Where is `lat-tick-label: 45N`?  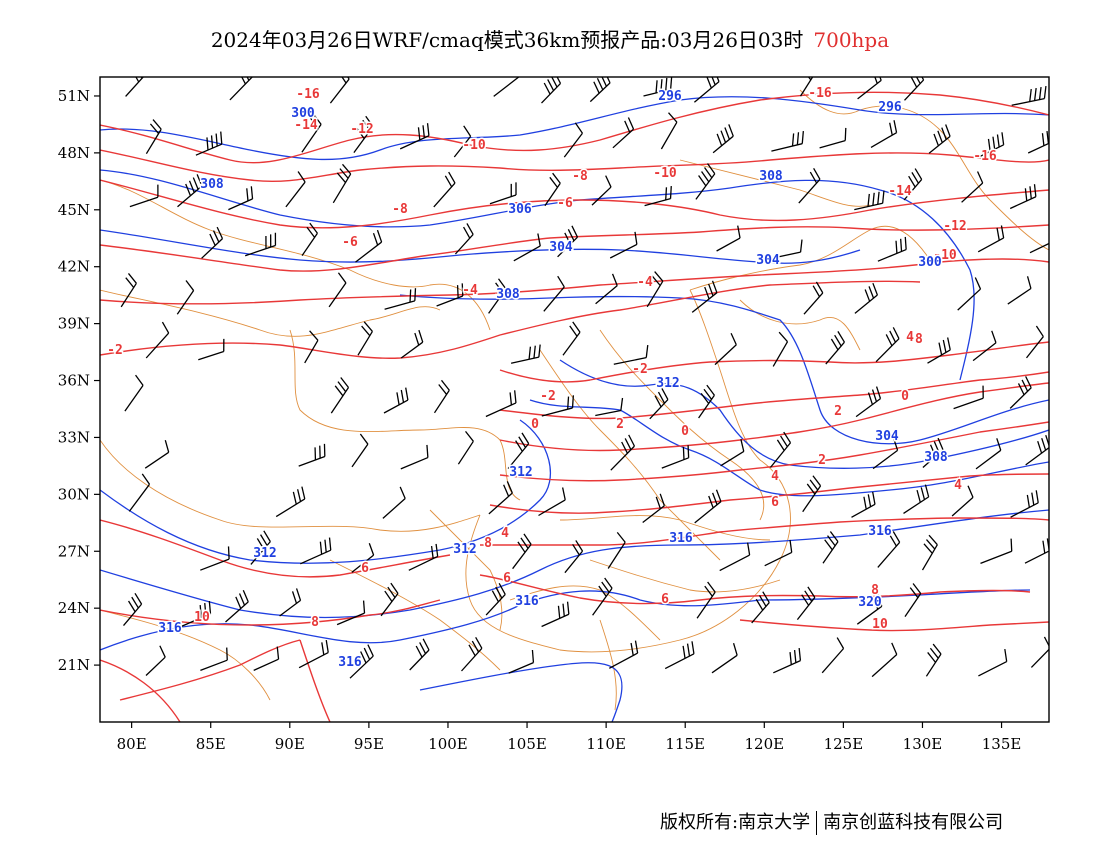
lat-tick-label: 45N is located at coordinates (74, 210).